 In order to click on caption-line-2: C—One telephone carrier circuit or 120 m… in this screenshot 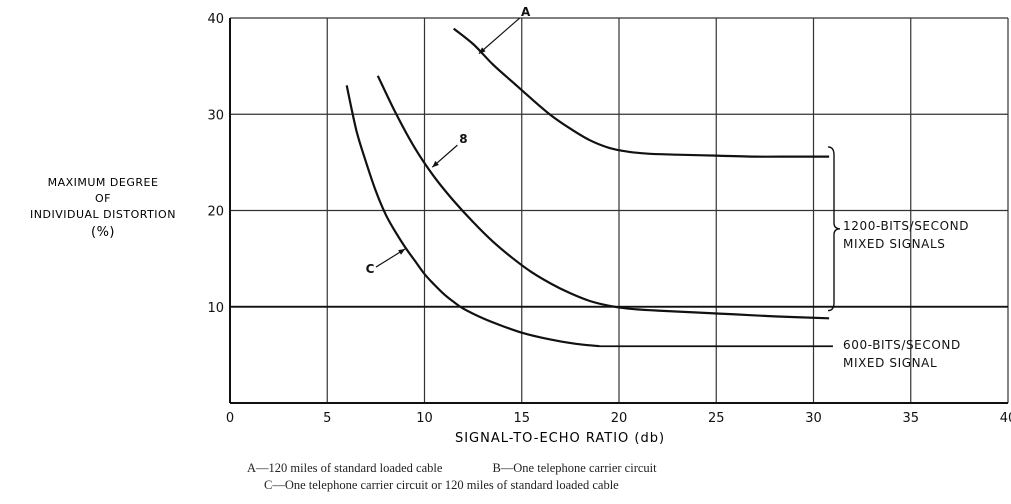, I will do `click(505, 485)`.